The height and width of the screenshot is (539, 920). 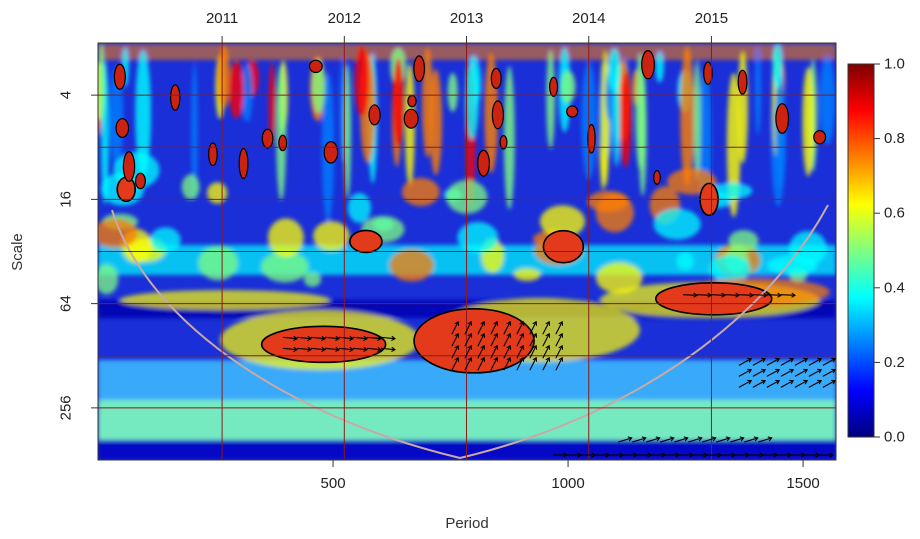 What do you see at coordinates (894, 213) in the screenshot?
I see `colorbar-tick-label: 0.6` at bounding box center [894, 213].